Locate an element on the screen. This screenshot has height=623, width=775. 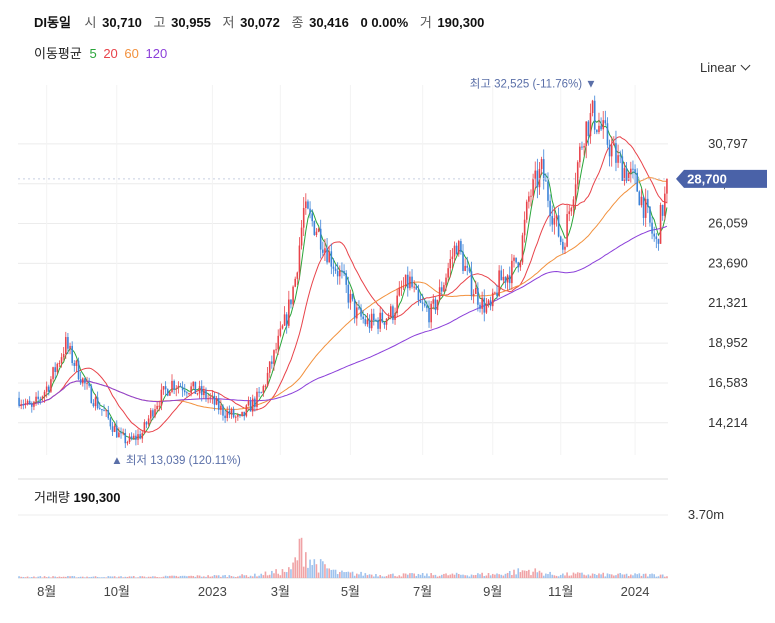
y-tick-label: 21,321 is located at coordinates (728, 302).